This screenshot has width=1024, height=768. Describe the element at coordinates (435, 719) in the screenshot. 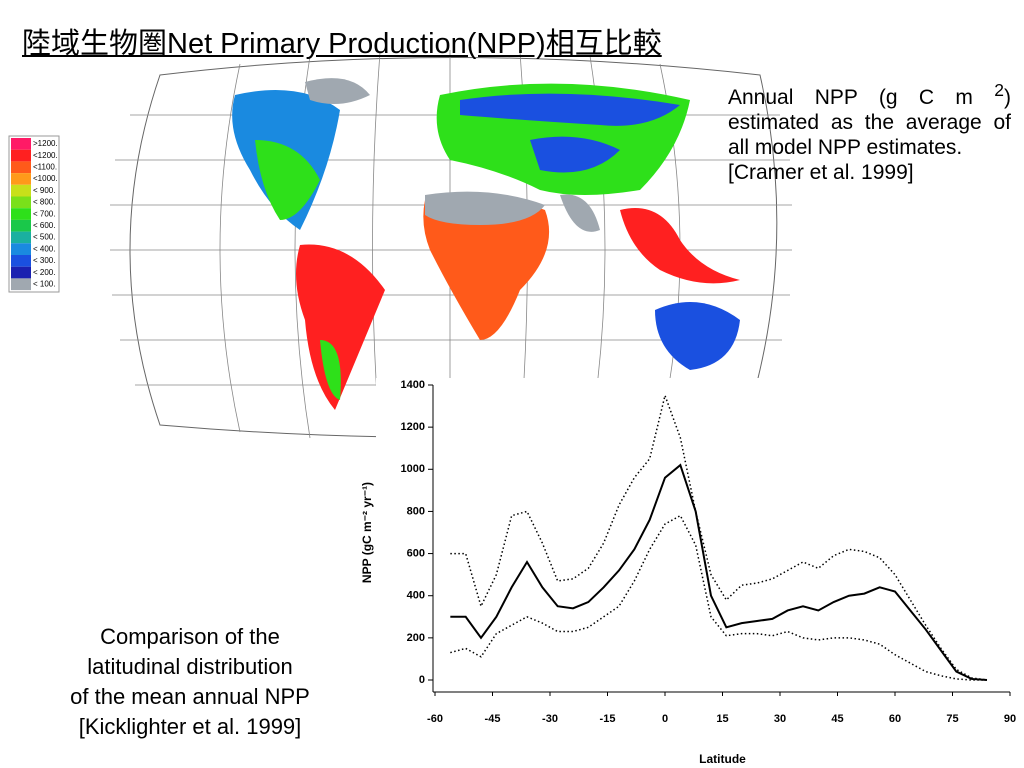

I see `x-tick-label: -60` at that location.